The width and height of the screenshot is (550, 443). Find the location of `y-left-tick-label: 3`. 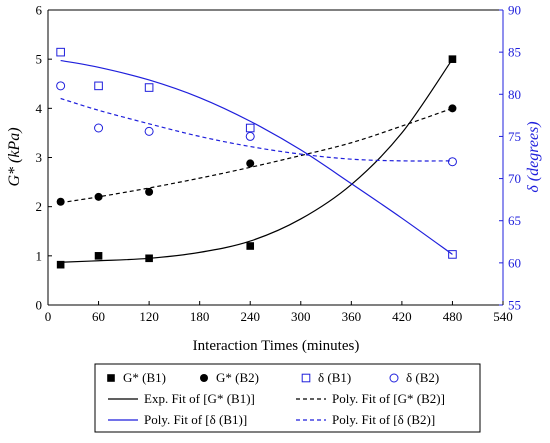

y-left-tick-label: 3 is located at coordinates (39, 157).